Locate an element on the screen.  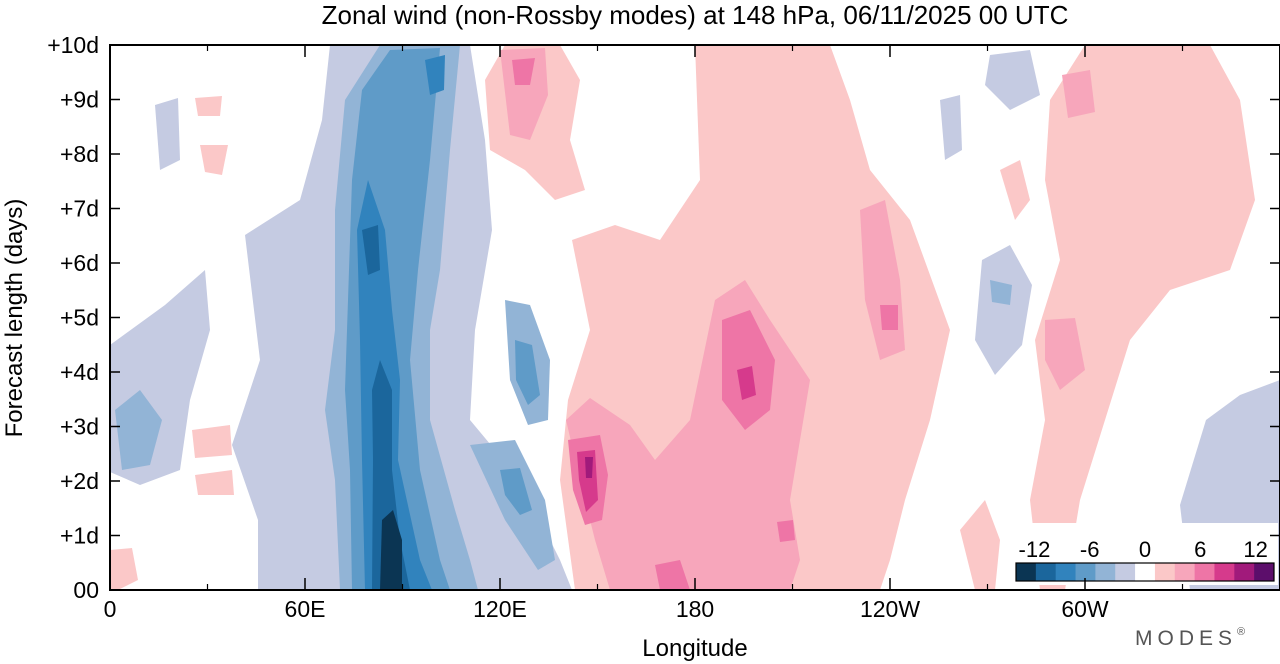
x-tick-labels: 0 60E 120E 180 120W 60W is located at coordinates (606, 609).